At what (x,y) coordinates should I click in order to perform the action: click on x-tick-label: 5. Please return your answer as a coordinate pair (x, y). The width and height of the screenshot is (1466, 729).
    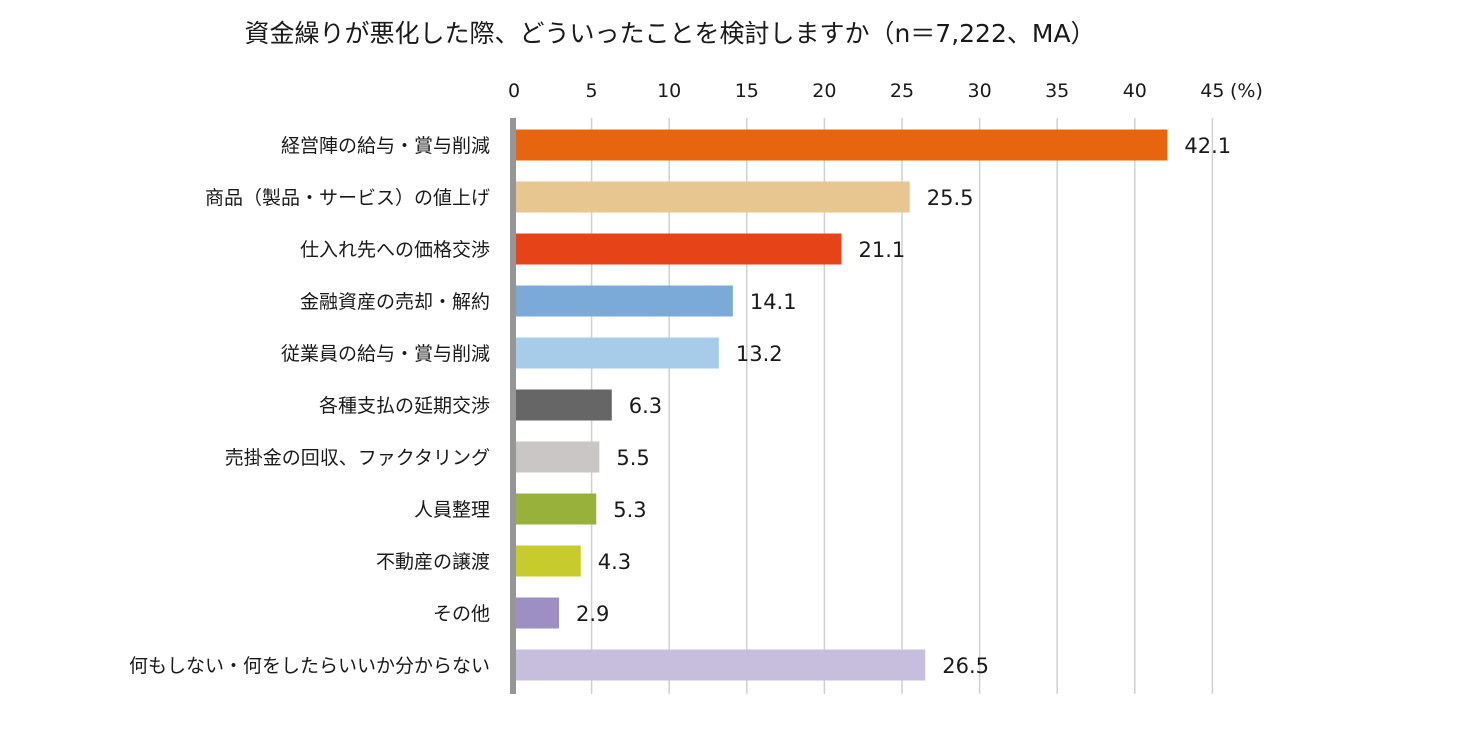
    Looking at the image, I should click on (592, 91).